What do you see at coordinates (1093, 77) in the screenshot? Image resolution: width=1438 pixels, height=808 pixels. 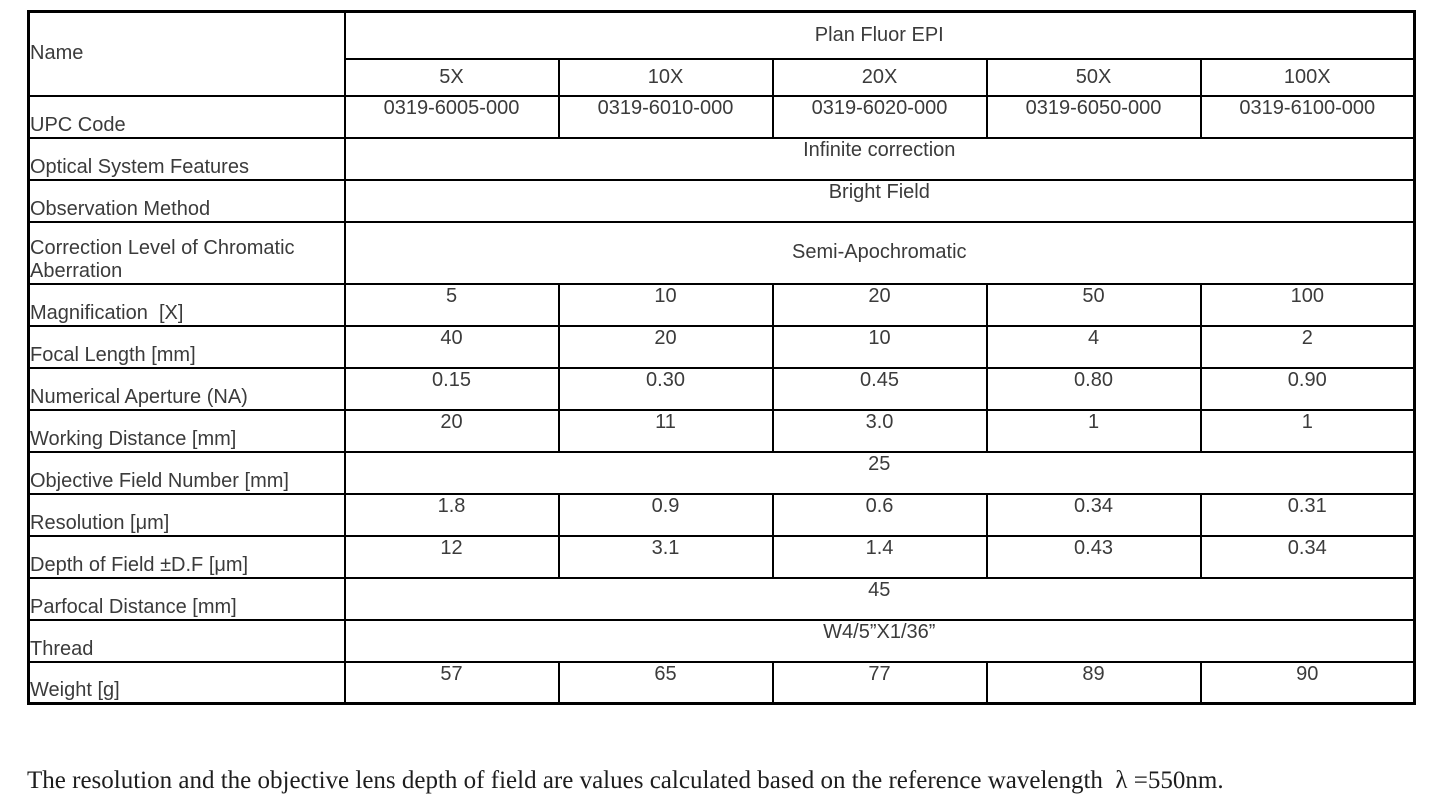 I see `column-header-50x: 50X` at bounding box center [1093, 77].